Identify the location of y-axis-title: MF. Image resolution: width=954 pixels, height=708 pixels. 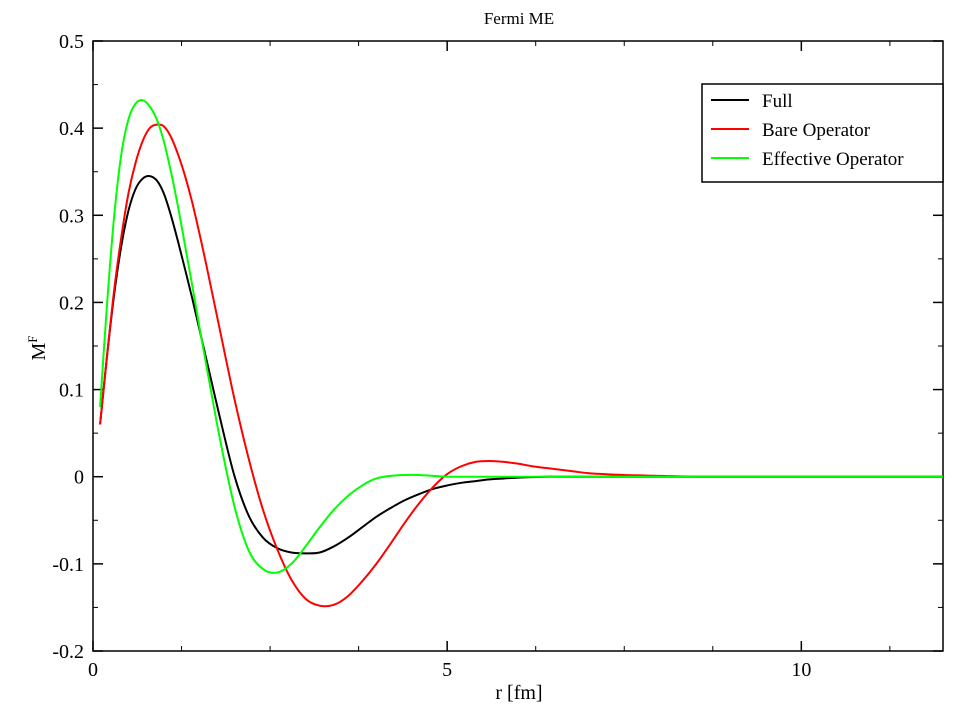
(37, 347).